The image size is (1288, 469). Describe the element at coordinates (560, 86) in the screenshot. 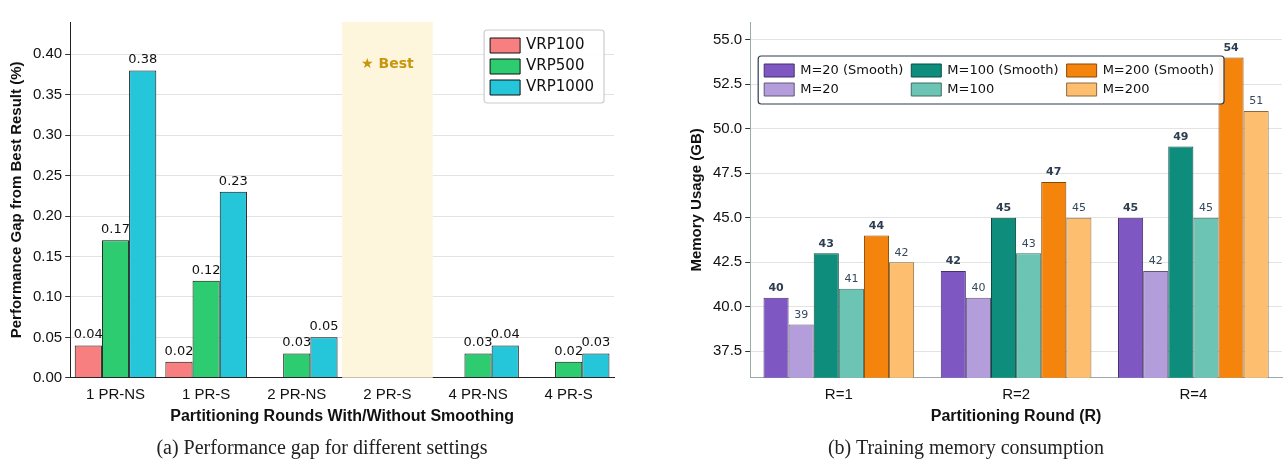

I see `legend-label: VRP1000` at that location.